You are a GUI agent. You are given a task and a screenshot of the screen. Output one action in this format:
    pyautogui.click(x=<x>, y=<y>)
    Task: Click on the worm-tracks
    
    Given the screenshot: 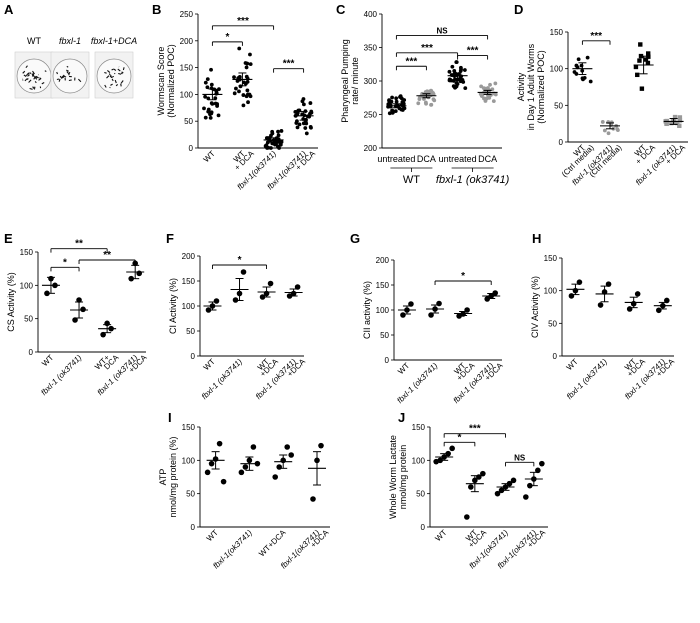 What is the action you would take?
    pyautogui.click(x=114, y=77)
    